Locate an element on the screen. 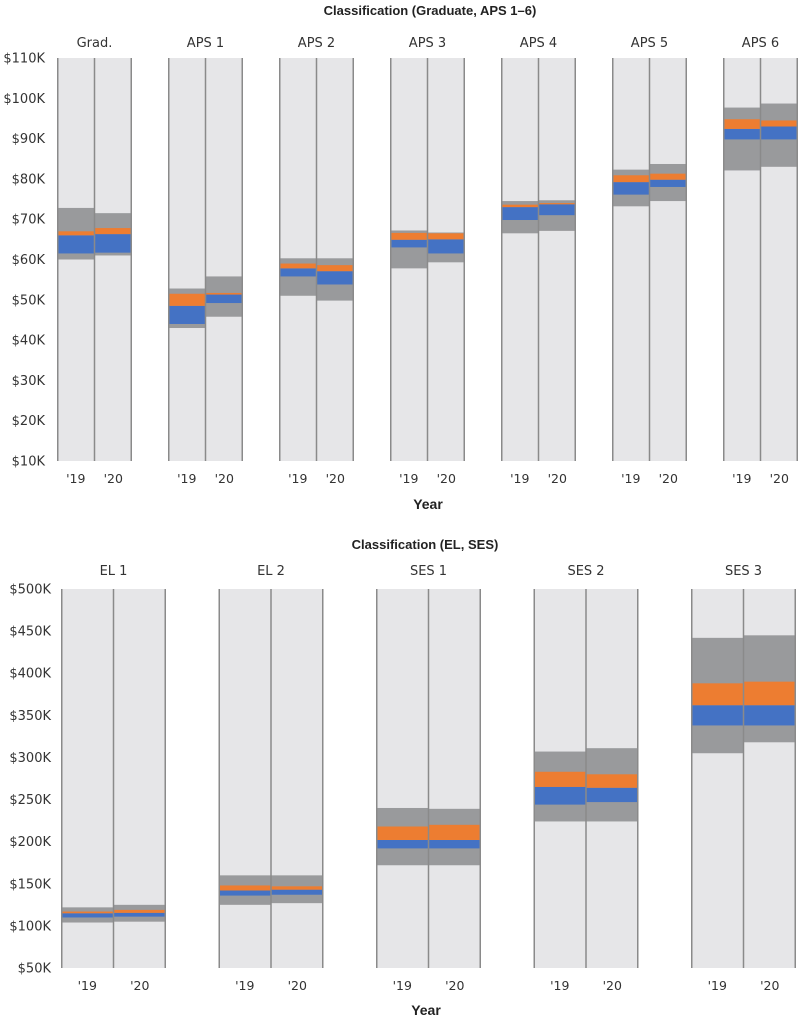 This screenshot has width=800, height=1020. y-tick-label: $350K is located at coordinates (30, 716).